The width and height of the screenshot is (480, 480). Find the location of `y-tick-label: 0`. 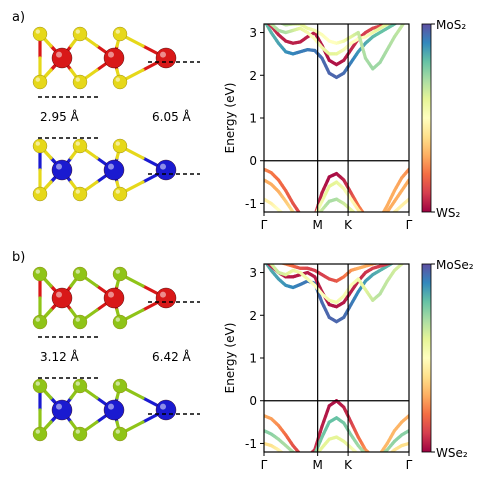

y-tick-label: 0 is located at coordinates (253, 401).